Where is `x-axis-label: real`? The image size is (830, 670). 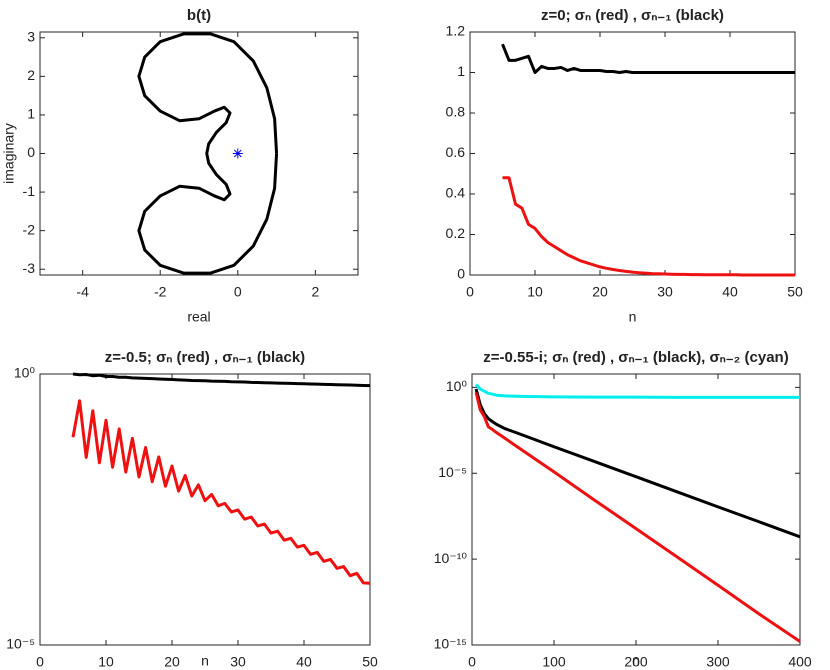
x-axis-label: real is located at coordinates (198, 317).